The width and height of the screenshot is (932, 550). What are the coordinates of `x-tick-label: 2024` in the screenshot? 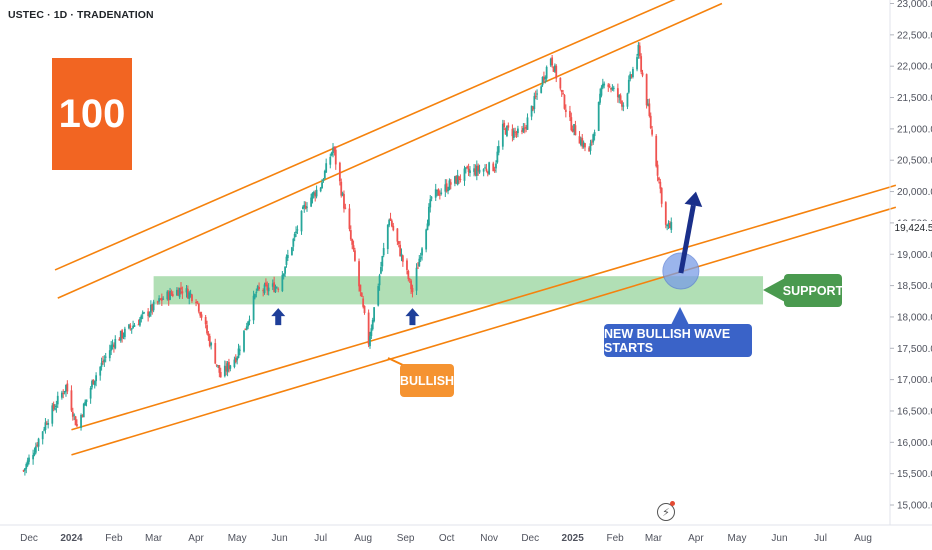 It's located at (71, 538).